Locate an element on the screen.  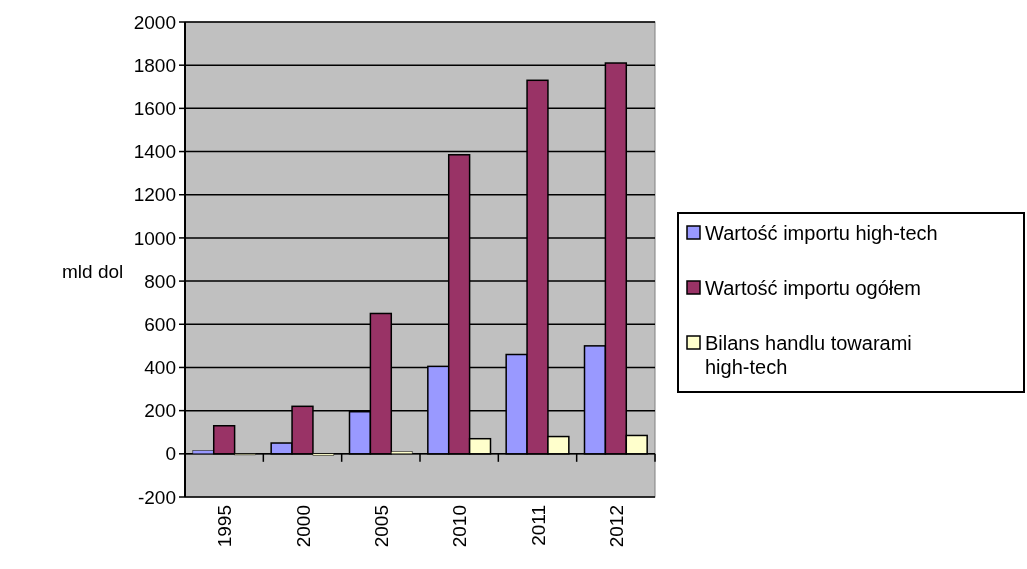
y-tick-label: 800 is located at coordinates (160, 281).